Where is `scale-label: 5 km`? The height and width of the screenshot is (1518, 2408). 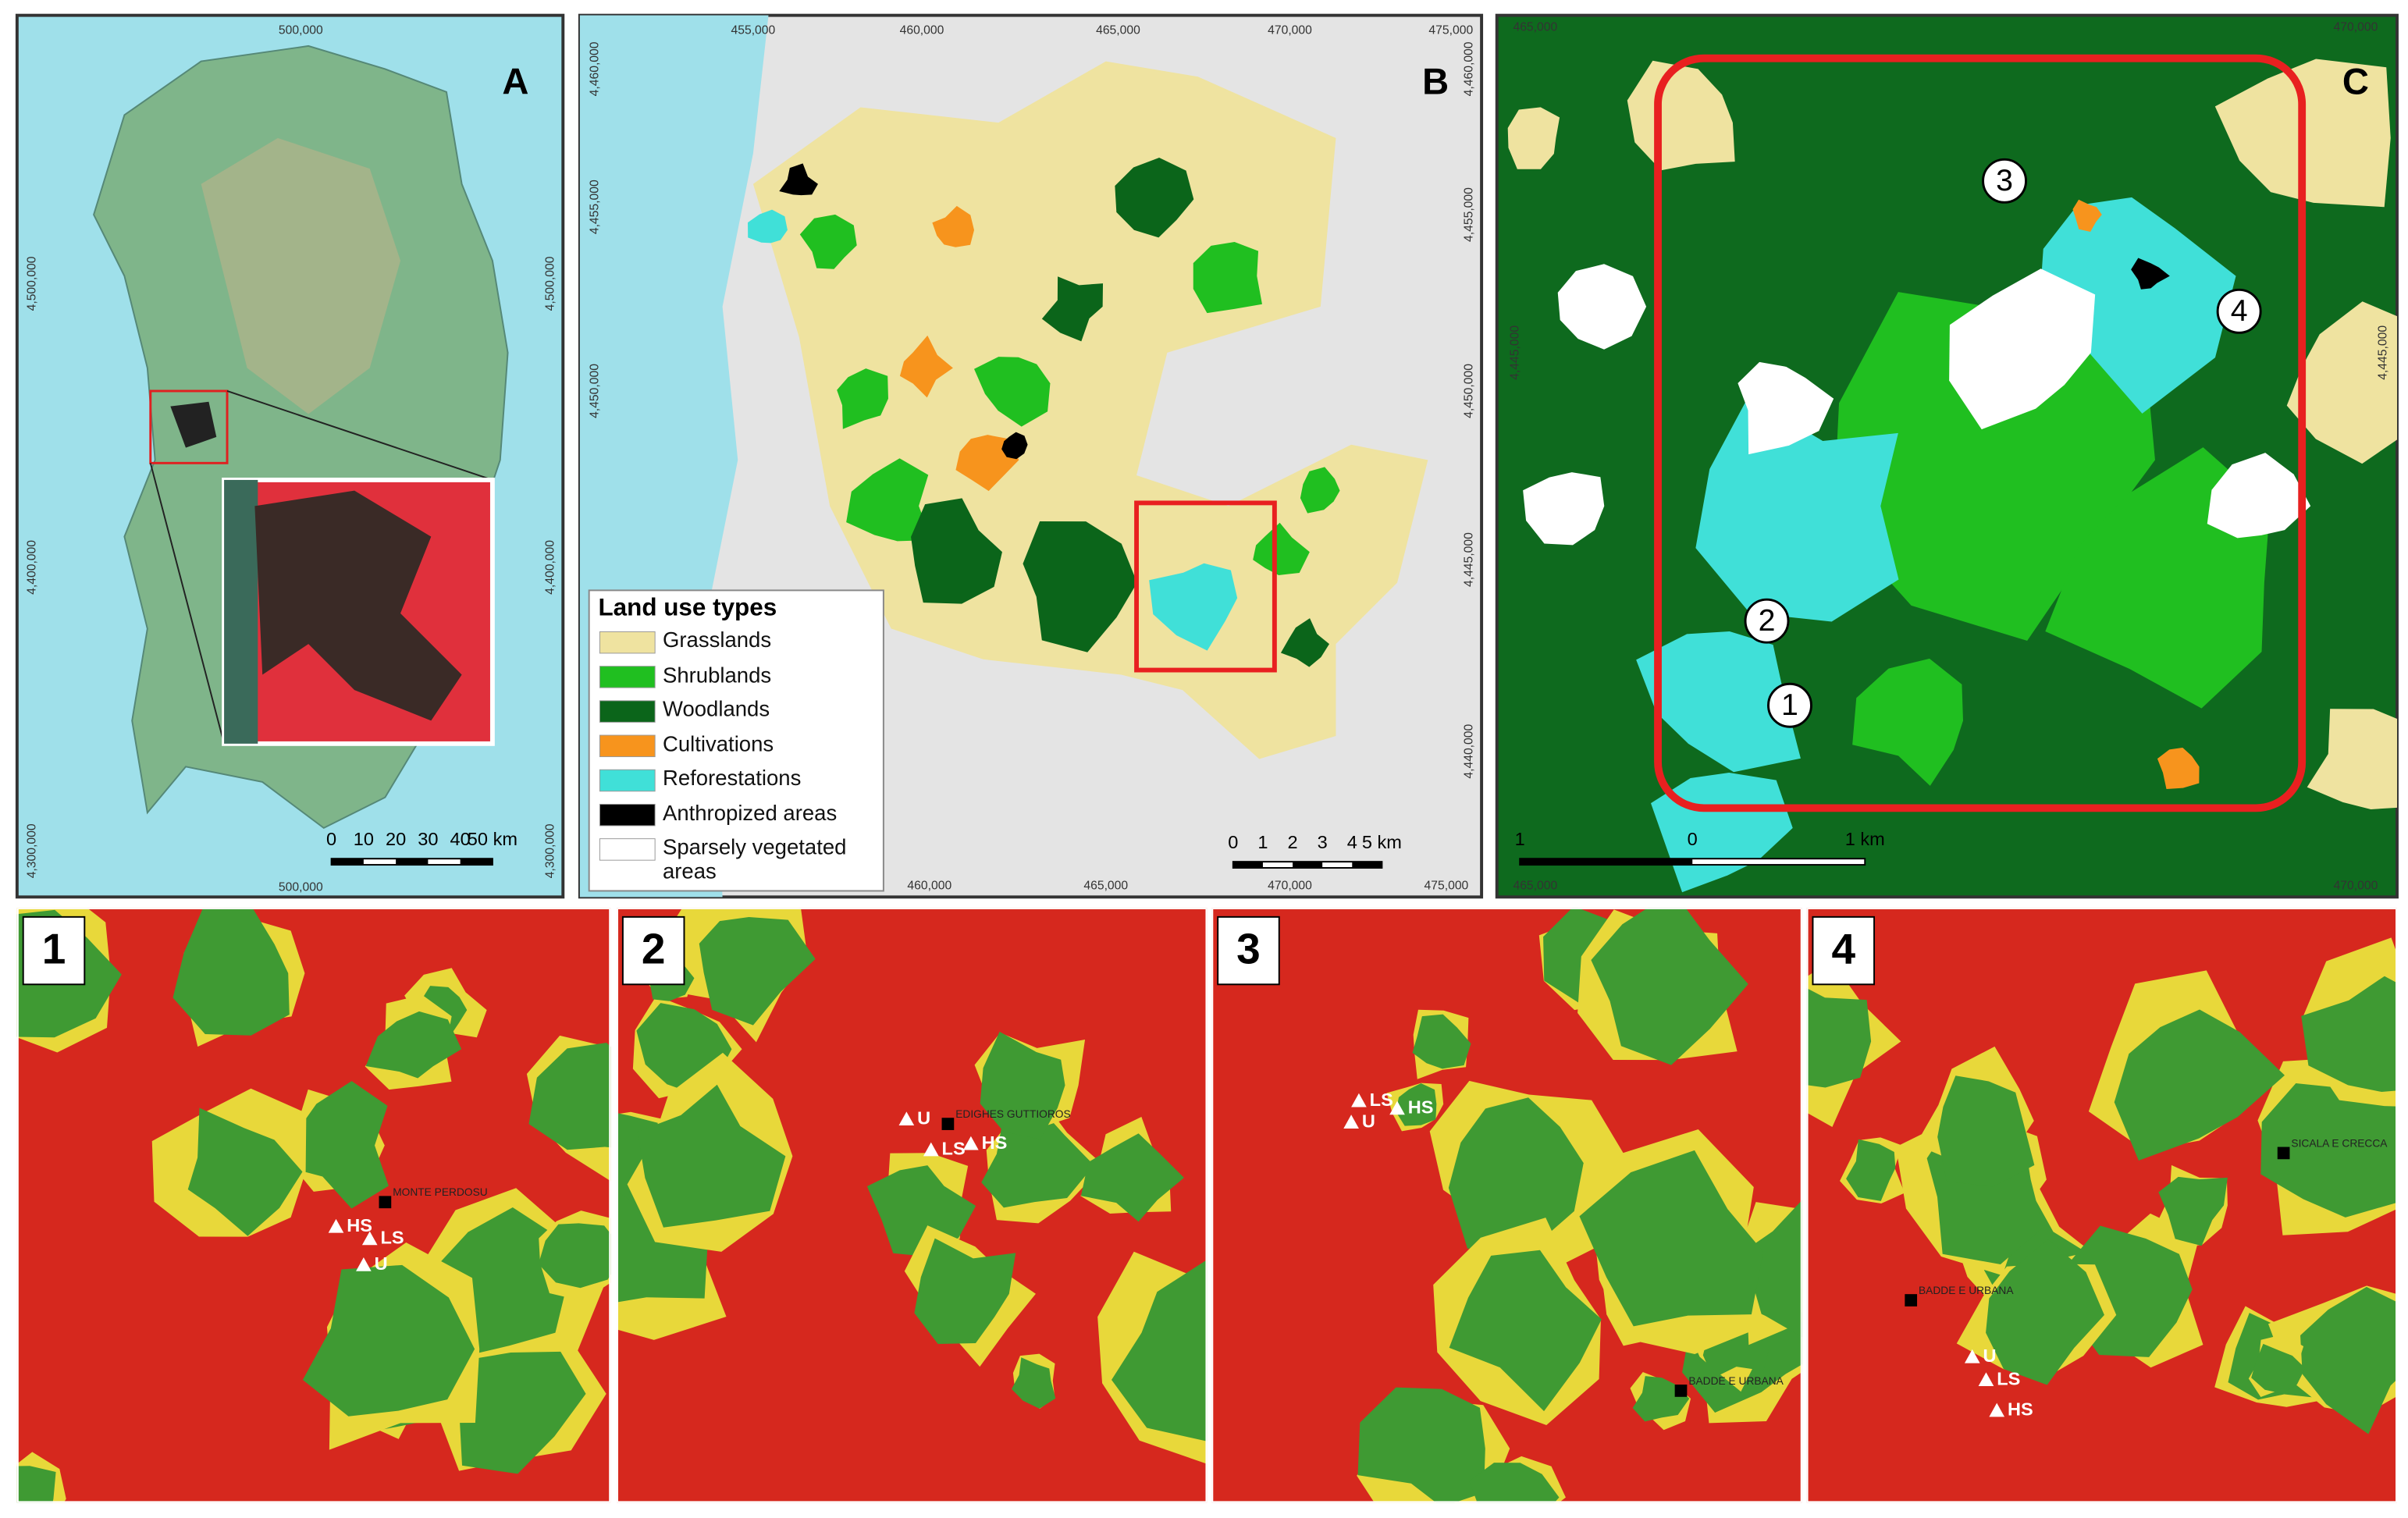 scale-label: 5 km is located at coordinates (1382, 842).